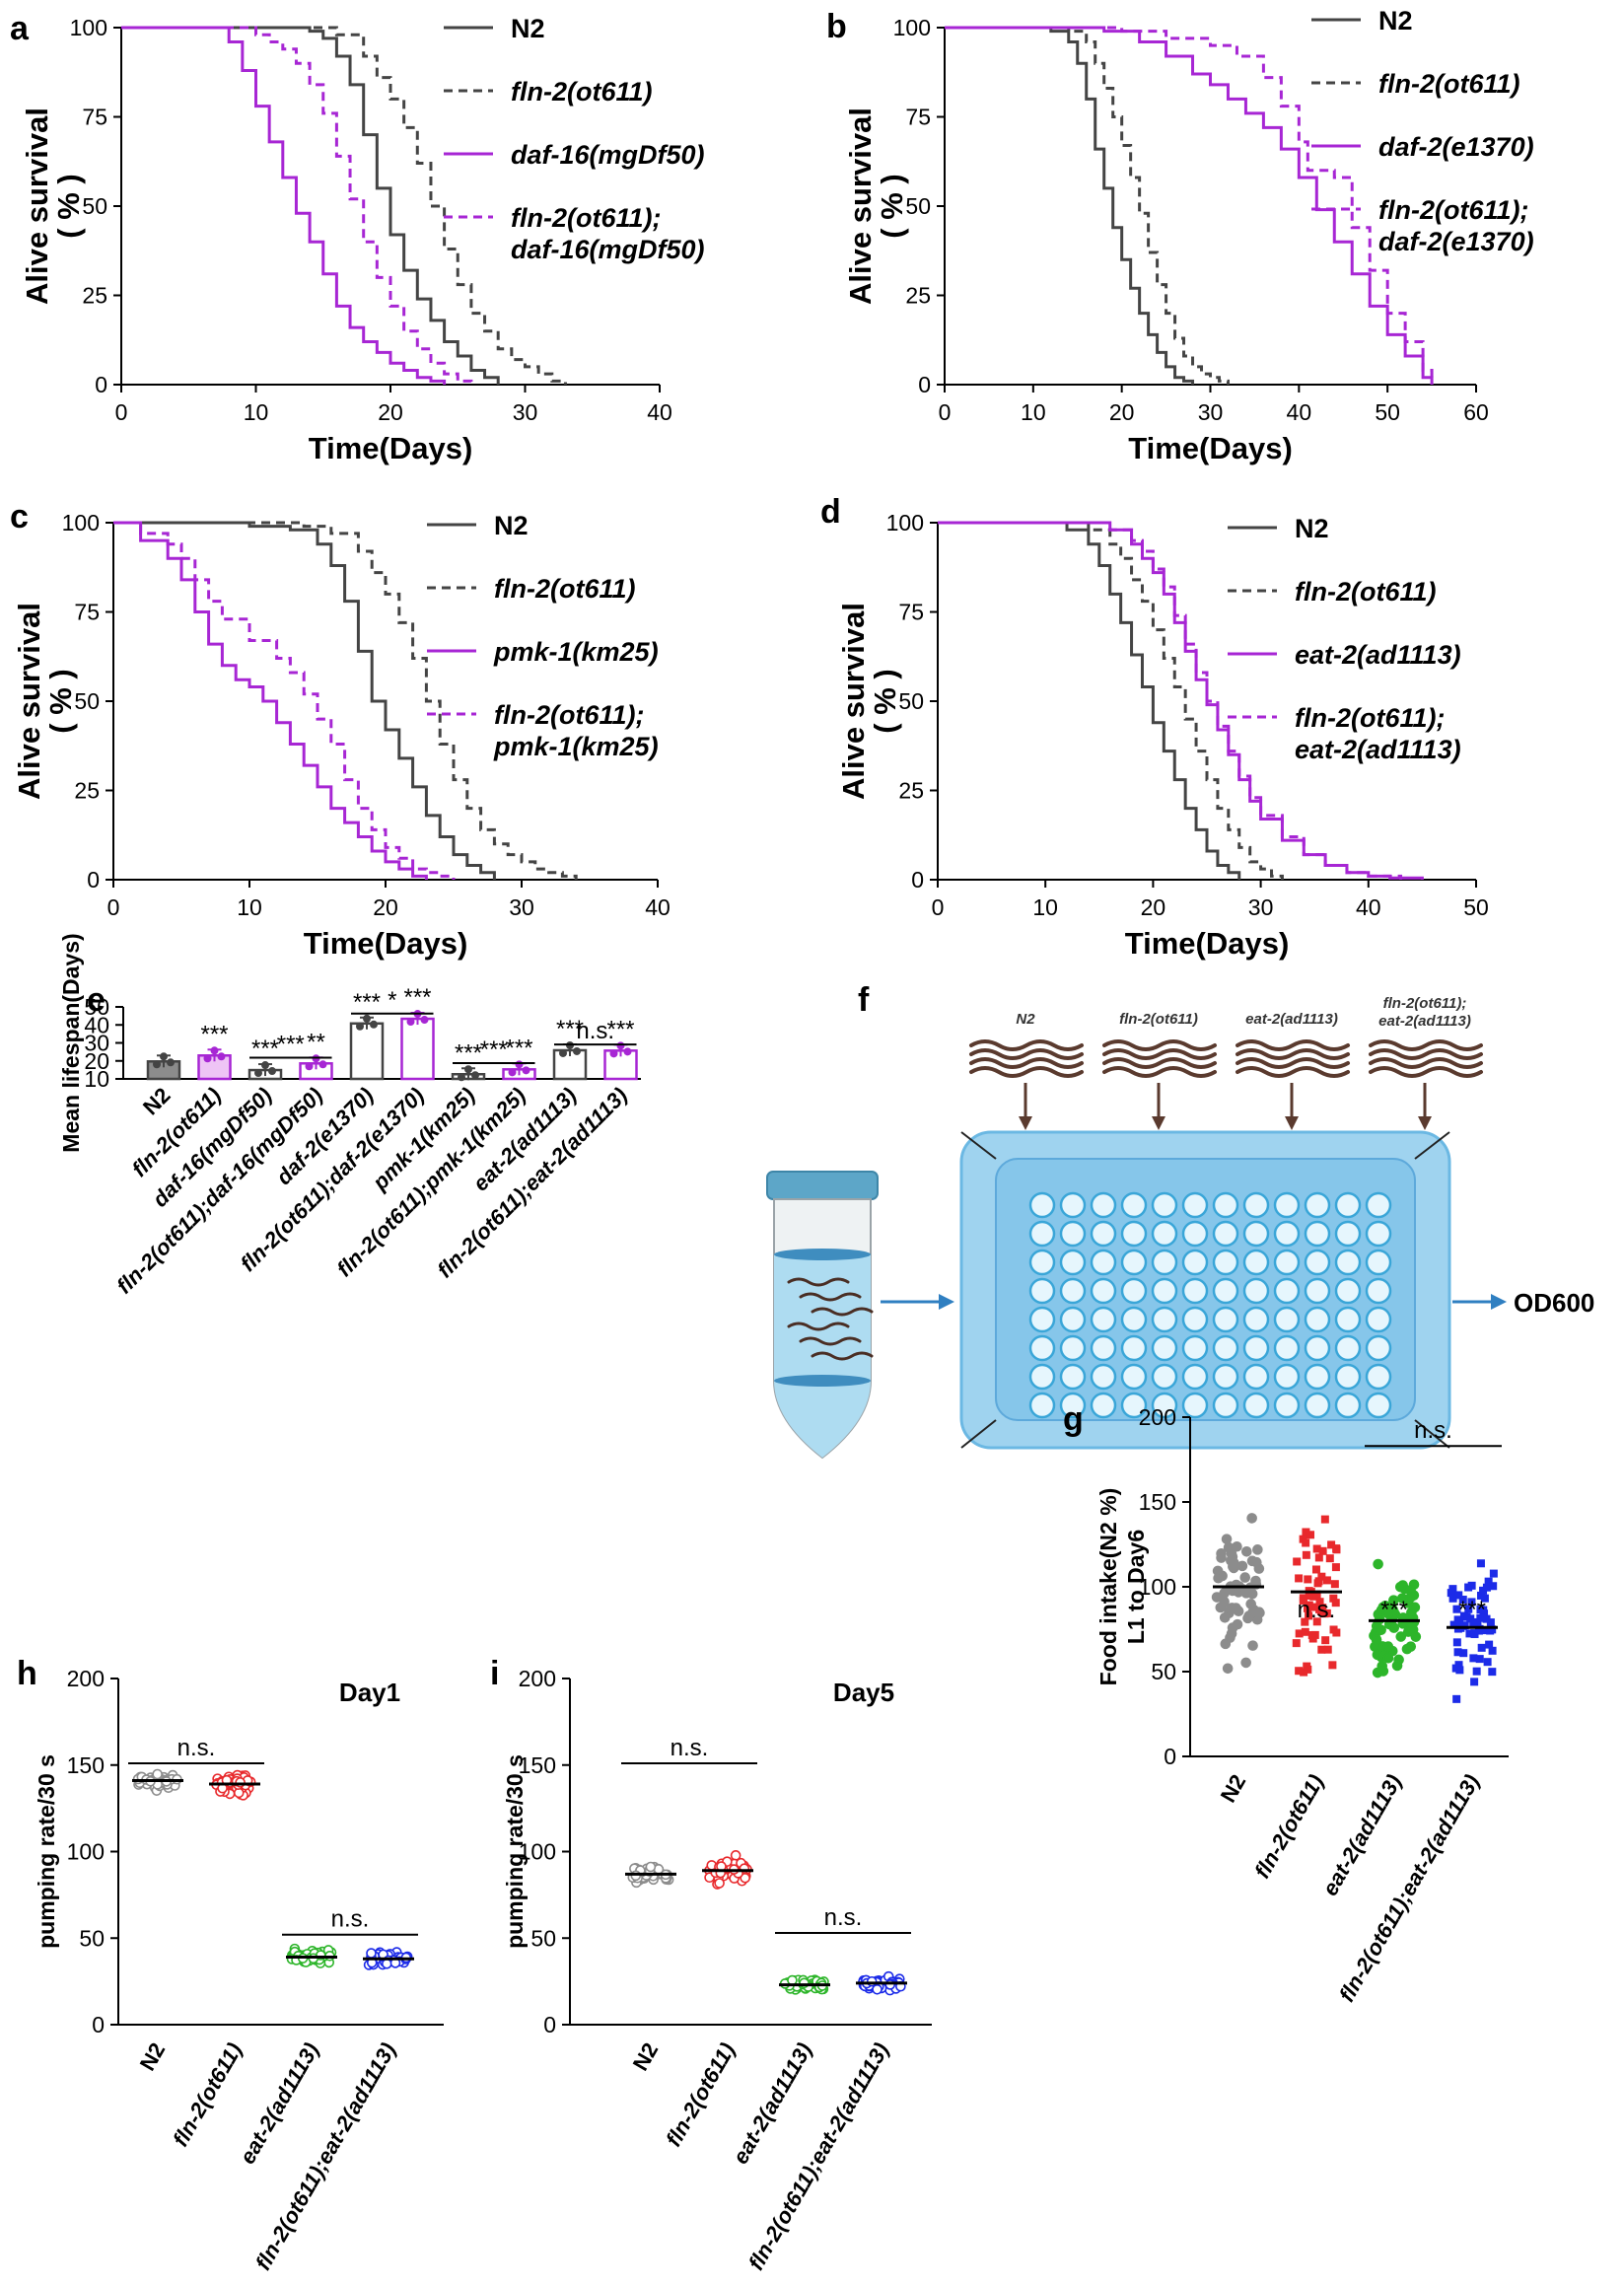  I want to click on panel-label-h: h, so click(27, 1673).